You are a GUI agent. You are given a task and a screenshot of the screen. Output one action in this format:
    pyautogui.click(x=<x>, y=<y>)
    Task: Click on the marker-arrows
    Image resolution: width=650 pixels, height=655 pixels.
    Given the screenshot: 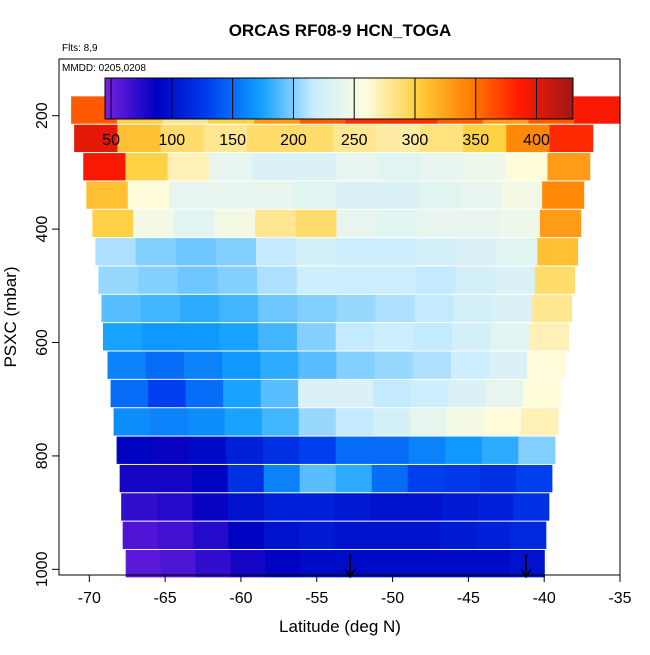 What is the action you would take?
    pyautogui.click(x=438, y=566)
    